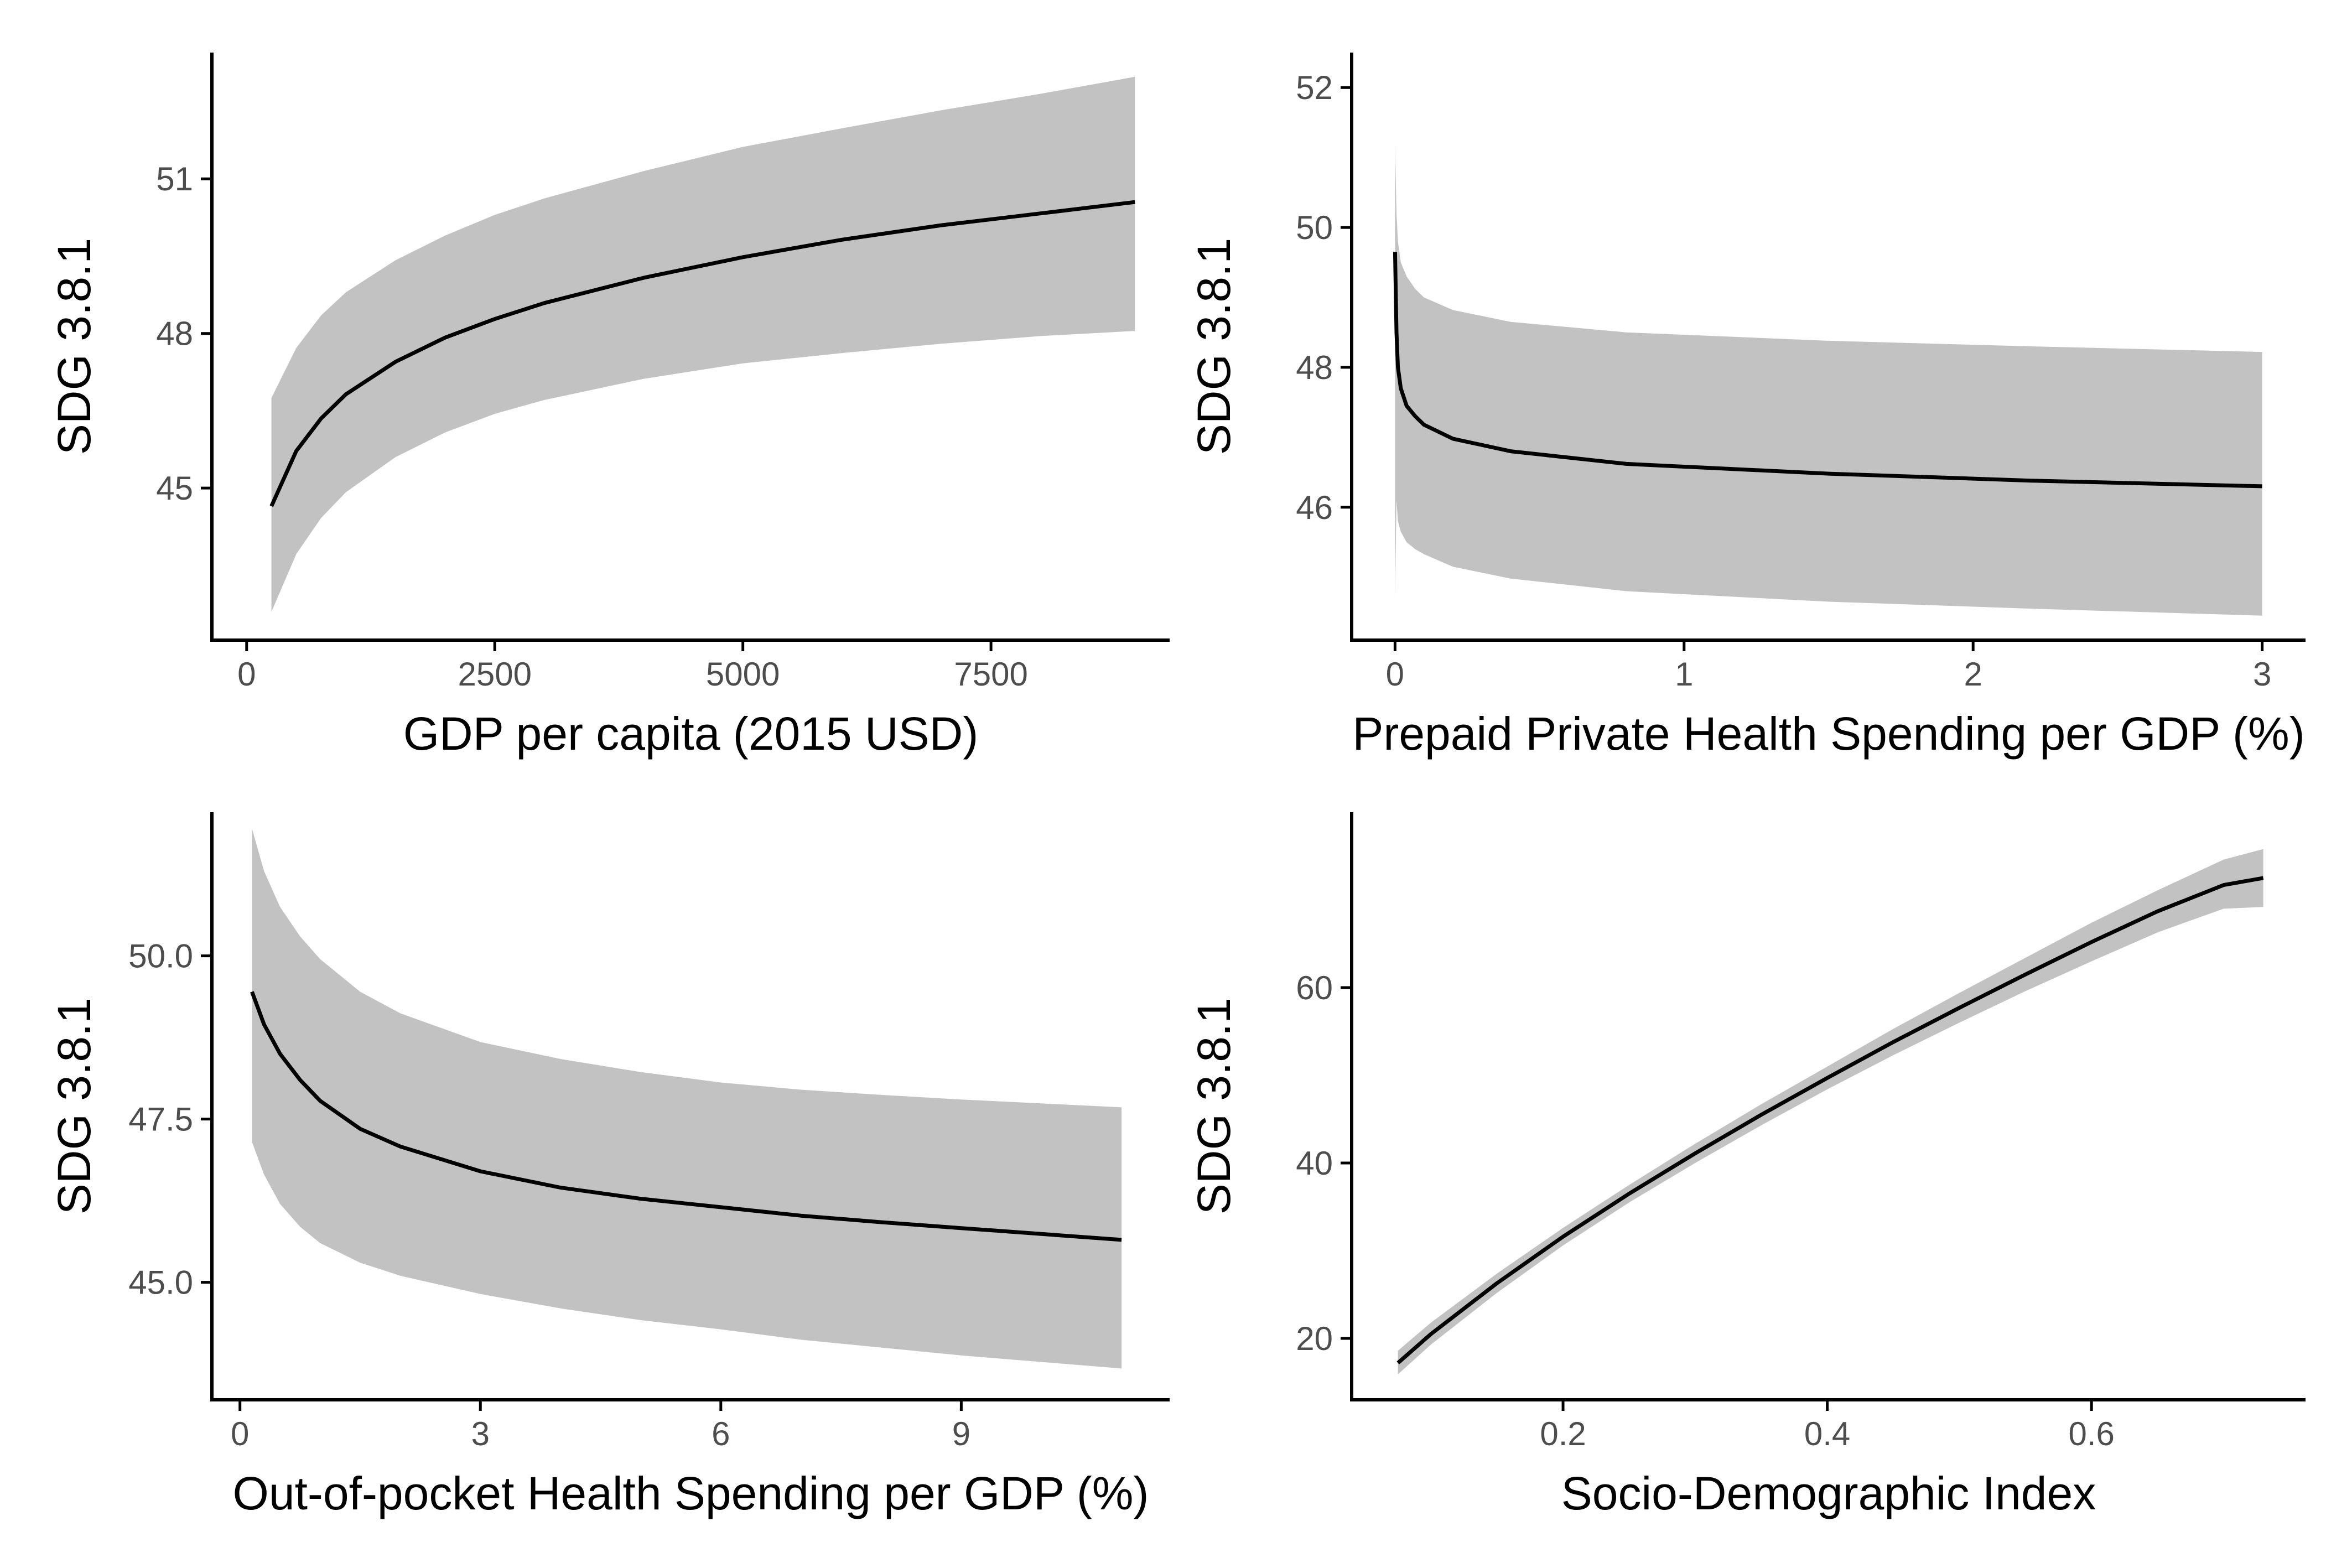 This screenshot has width=2352, height=1568. What do you see at coordinates (481, 1434) in the screenshot?
I see `x-tick-label-oop: 3` at bounding box center [481, 1434].